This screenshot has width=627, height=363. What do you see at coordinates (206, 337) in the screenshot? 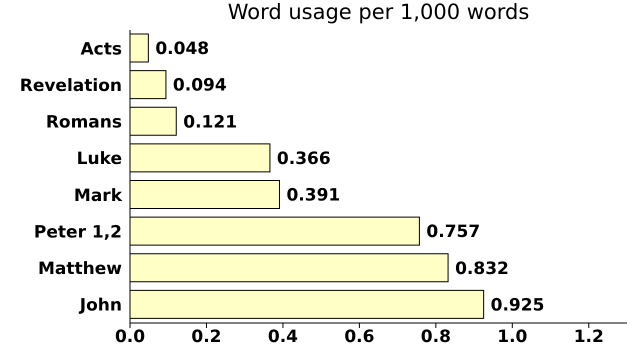
I see `x-tick-label: 0.2` at bounding box center [206, 337].